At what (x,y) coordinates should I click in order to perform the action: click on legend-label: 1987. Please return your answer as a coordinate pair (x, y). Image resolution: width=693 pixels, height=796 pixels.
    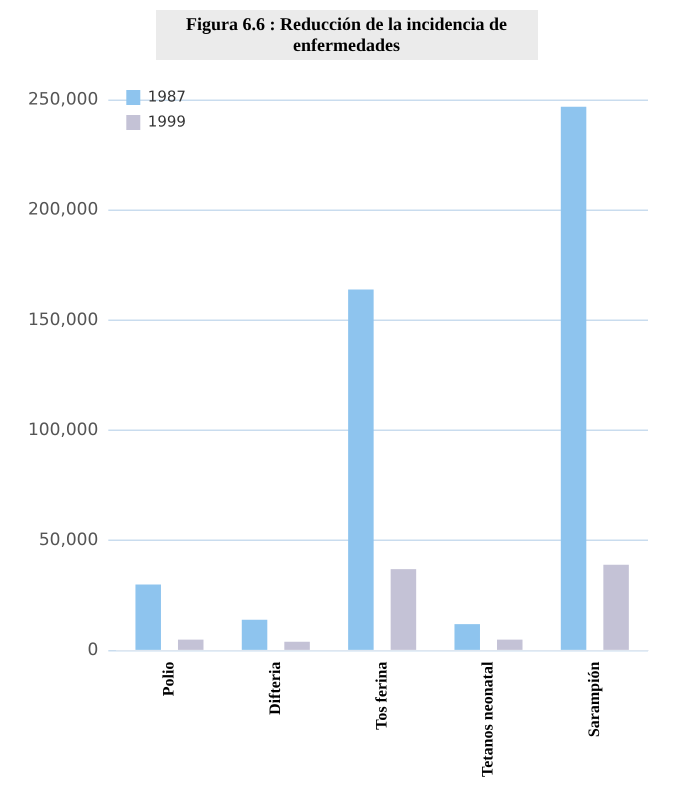
    Looking at the image, I should click on (167, 96).